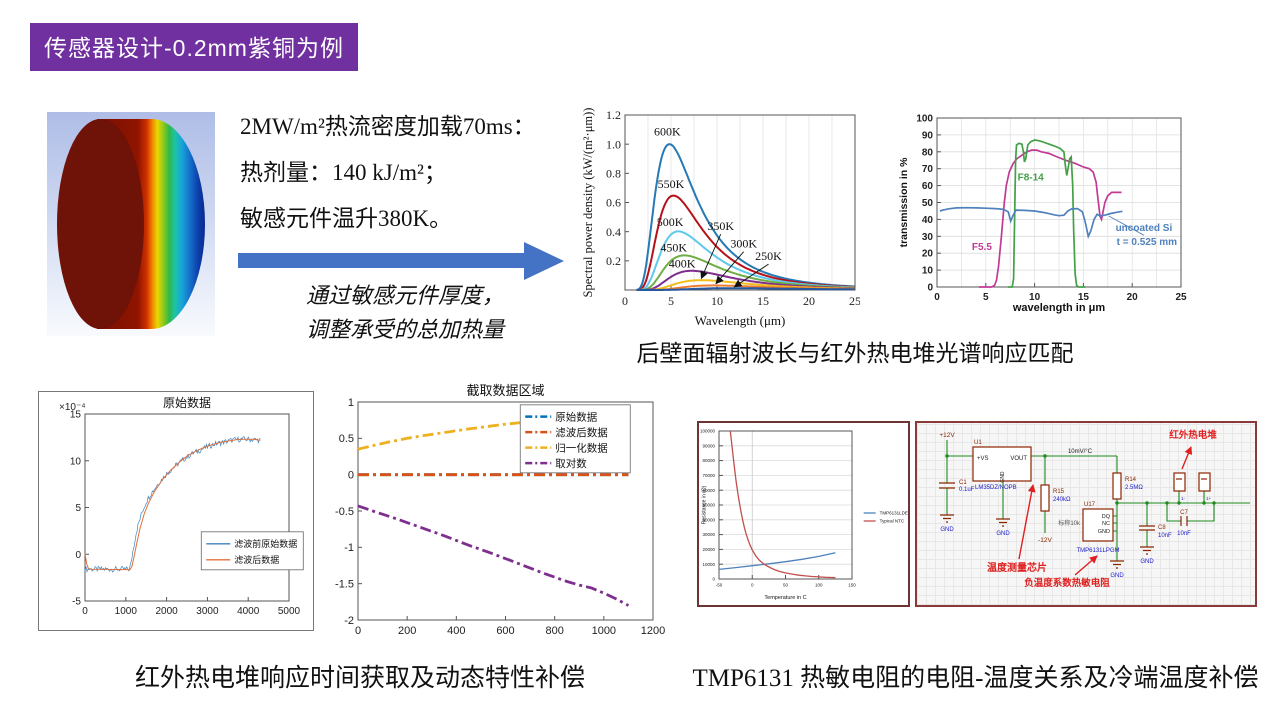  What do you see at coordinates (359, 678) in the screenshot?
I see `caption-response-time: 红外热电堆响应时间获取及动态特性补偿` at bounding box center [359, 678].